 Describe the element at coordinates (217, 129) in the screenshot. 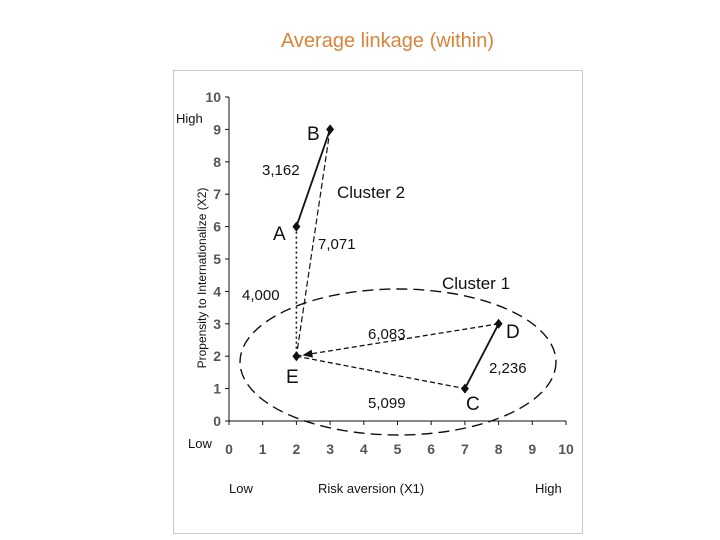

I see `y-tick-label: 9` at that location.